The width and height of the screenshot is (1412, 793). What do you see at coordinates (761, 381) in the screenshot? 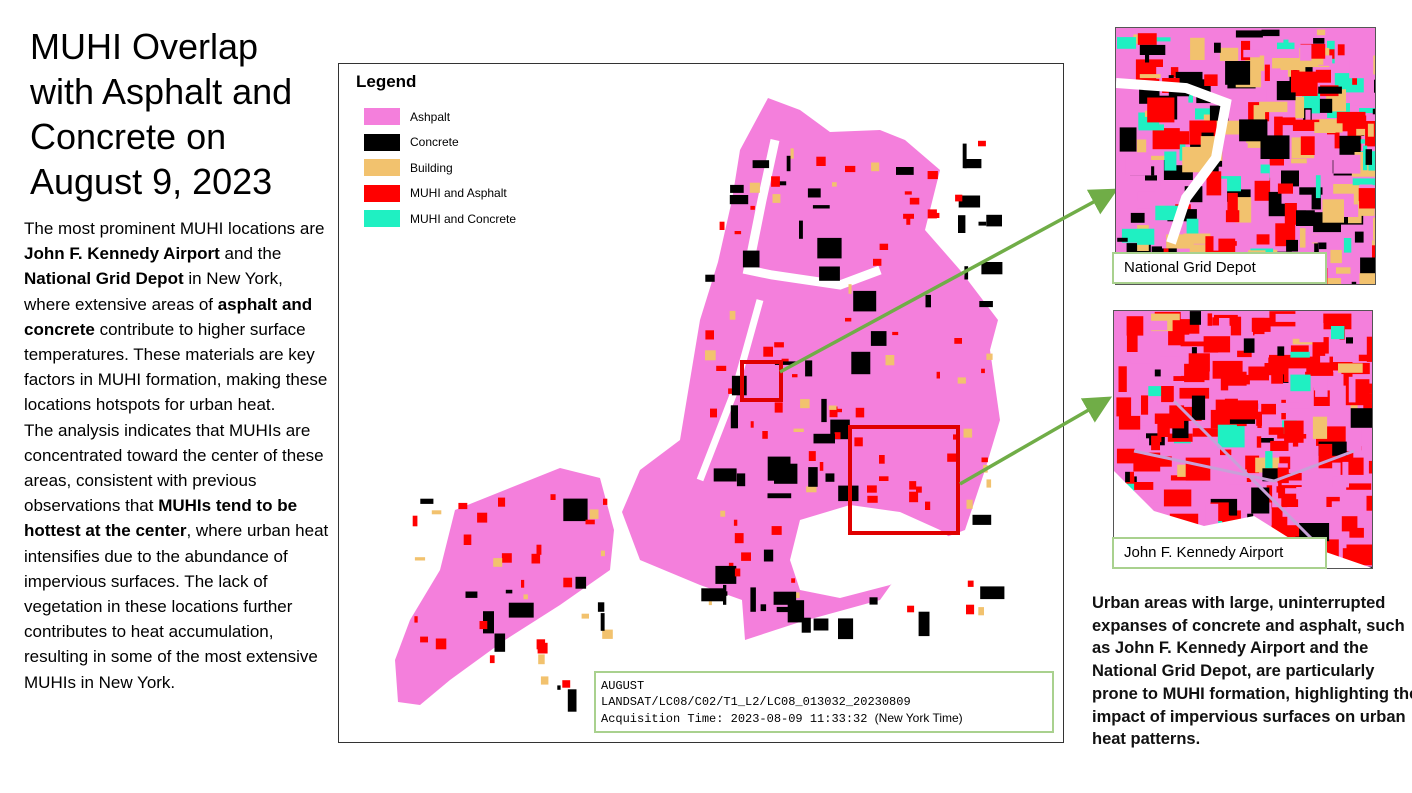
I see `highlight-box` at bounding box center [761, 381].